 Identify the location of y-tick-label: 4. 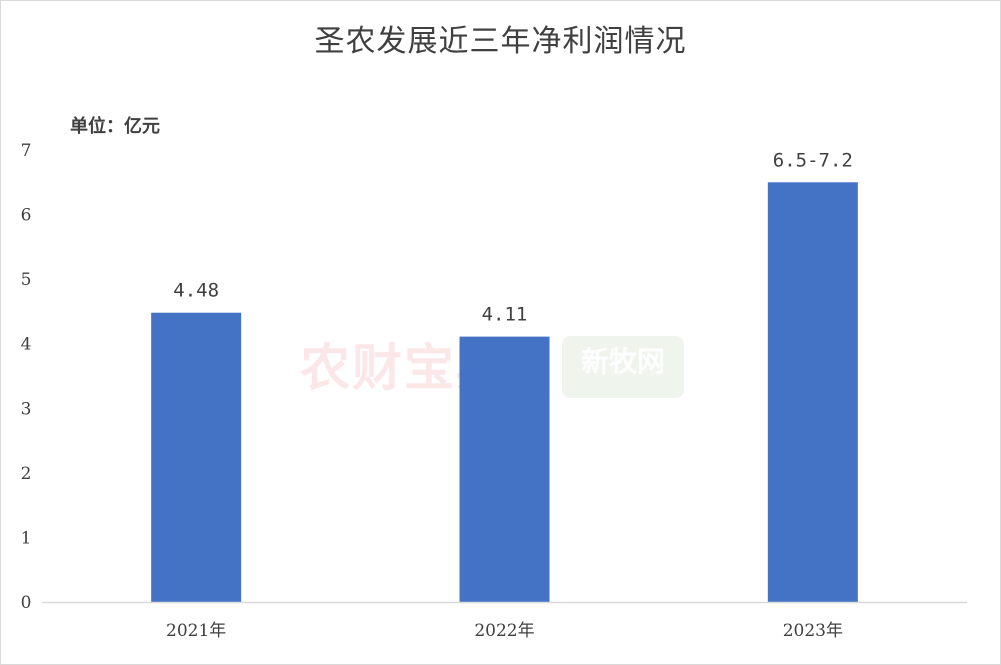
(26, 345).